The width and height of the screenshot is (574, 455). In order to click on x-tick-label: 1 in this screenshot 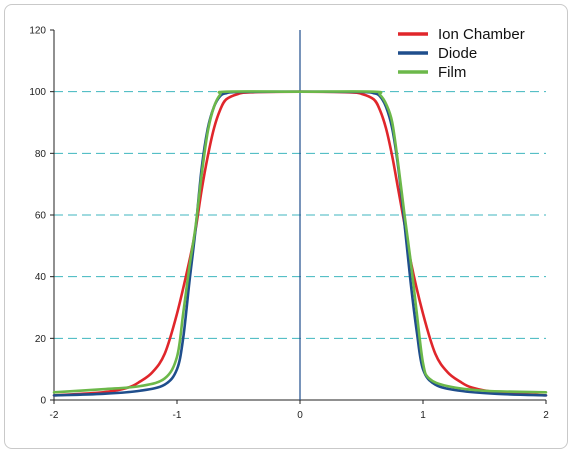, I will do `click(423, 415)`.